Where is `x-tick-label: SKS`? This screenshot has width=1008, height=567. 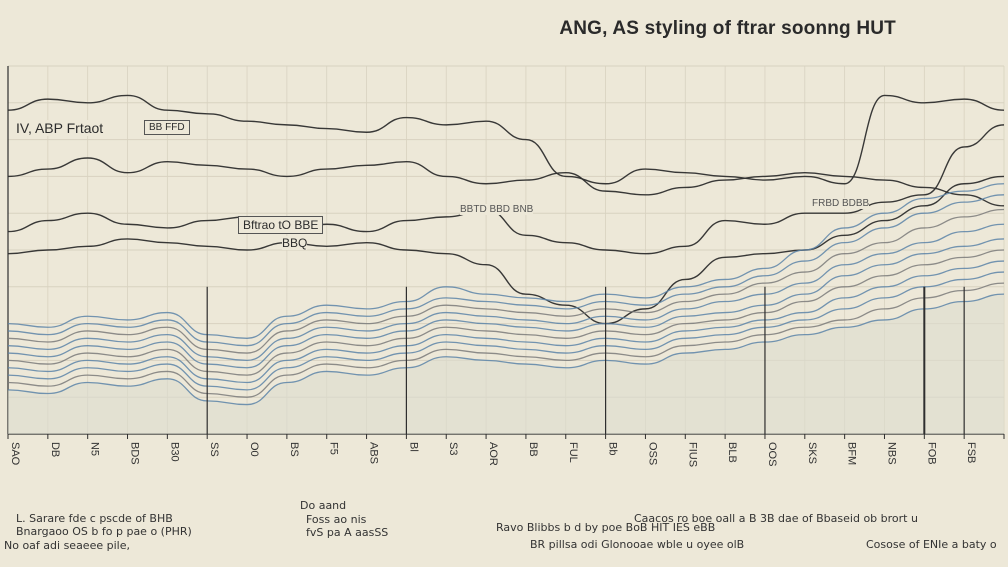 x-tick-label: SKS is located at coordinates (812, 453).